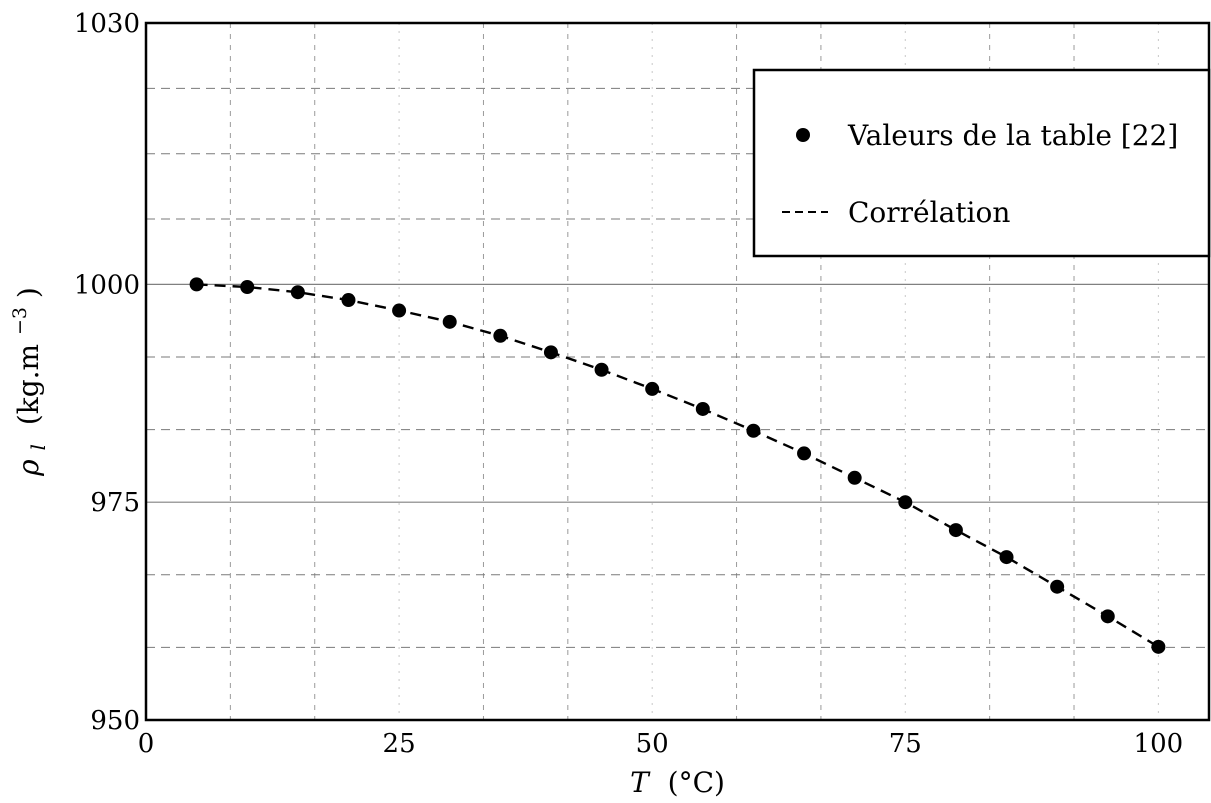  I want to click on x-tick-label: 75, so click(905, 744).